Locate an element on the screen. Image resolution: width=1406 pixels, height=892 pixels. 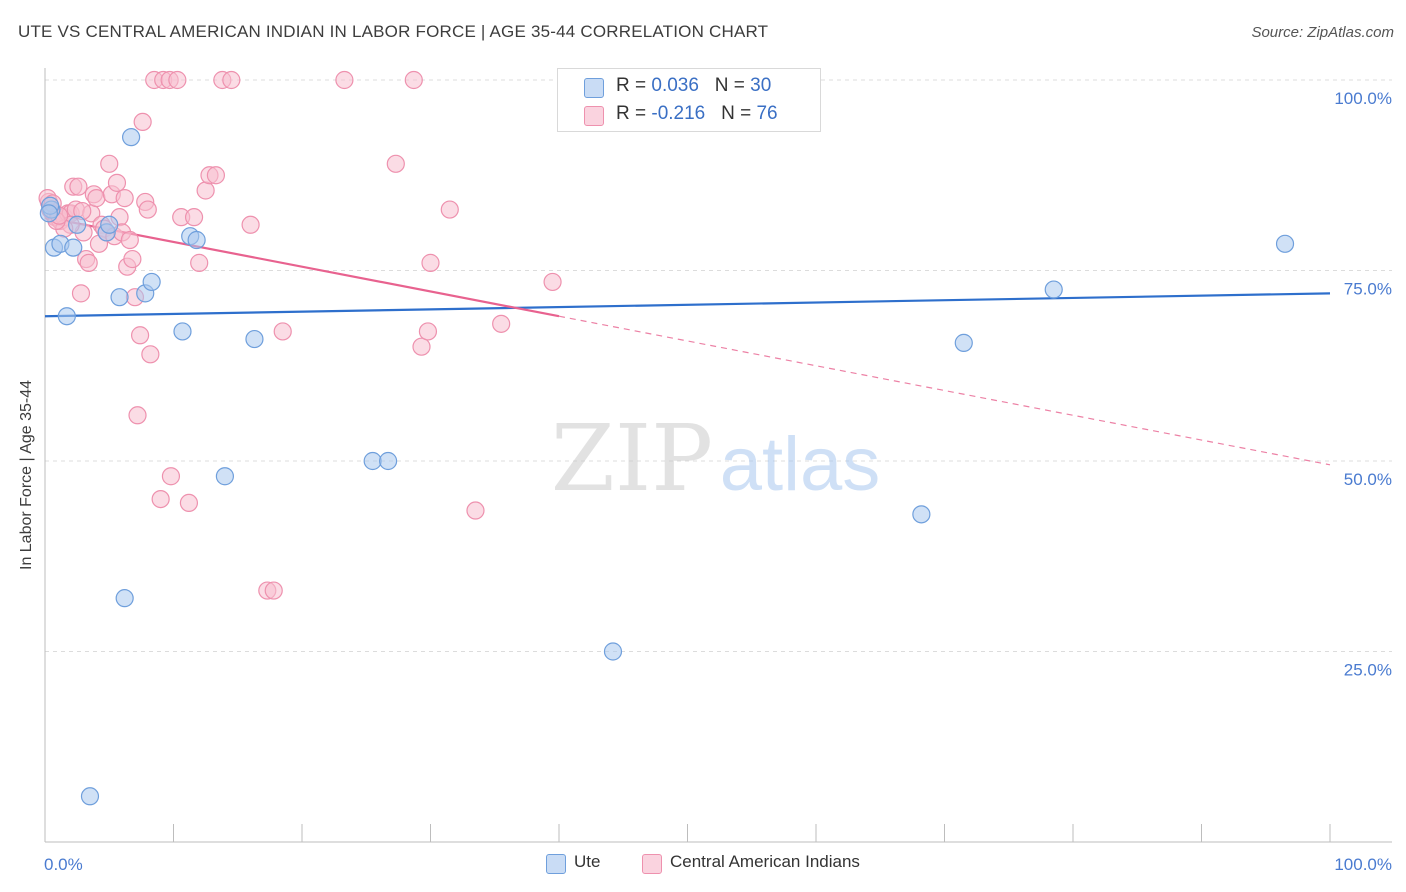
trend-line-ute is located at coordinates (687, 305).